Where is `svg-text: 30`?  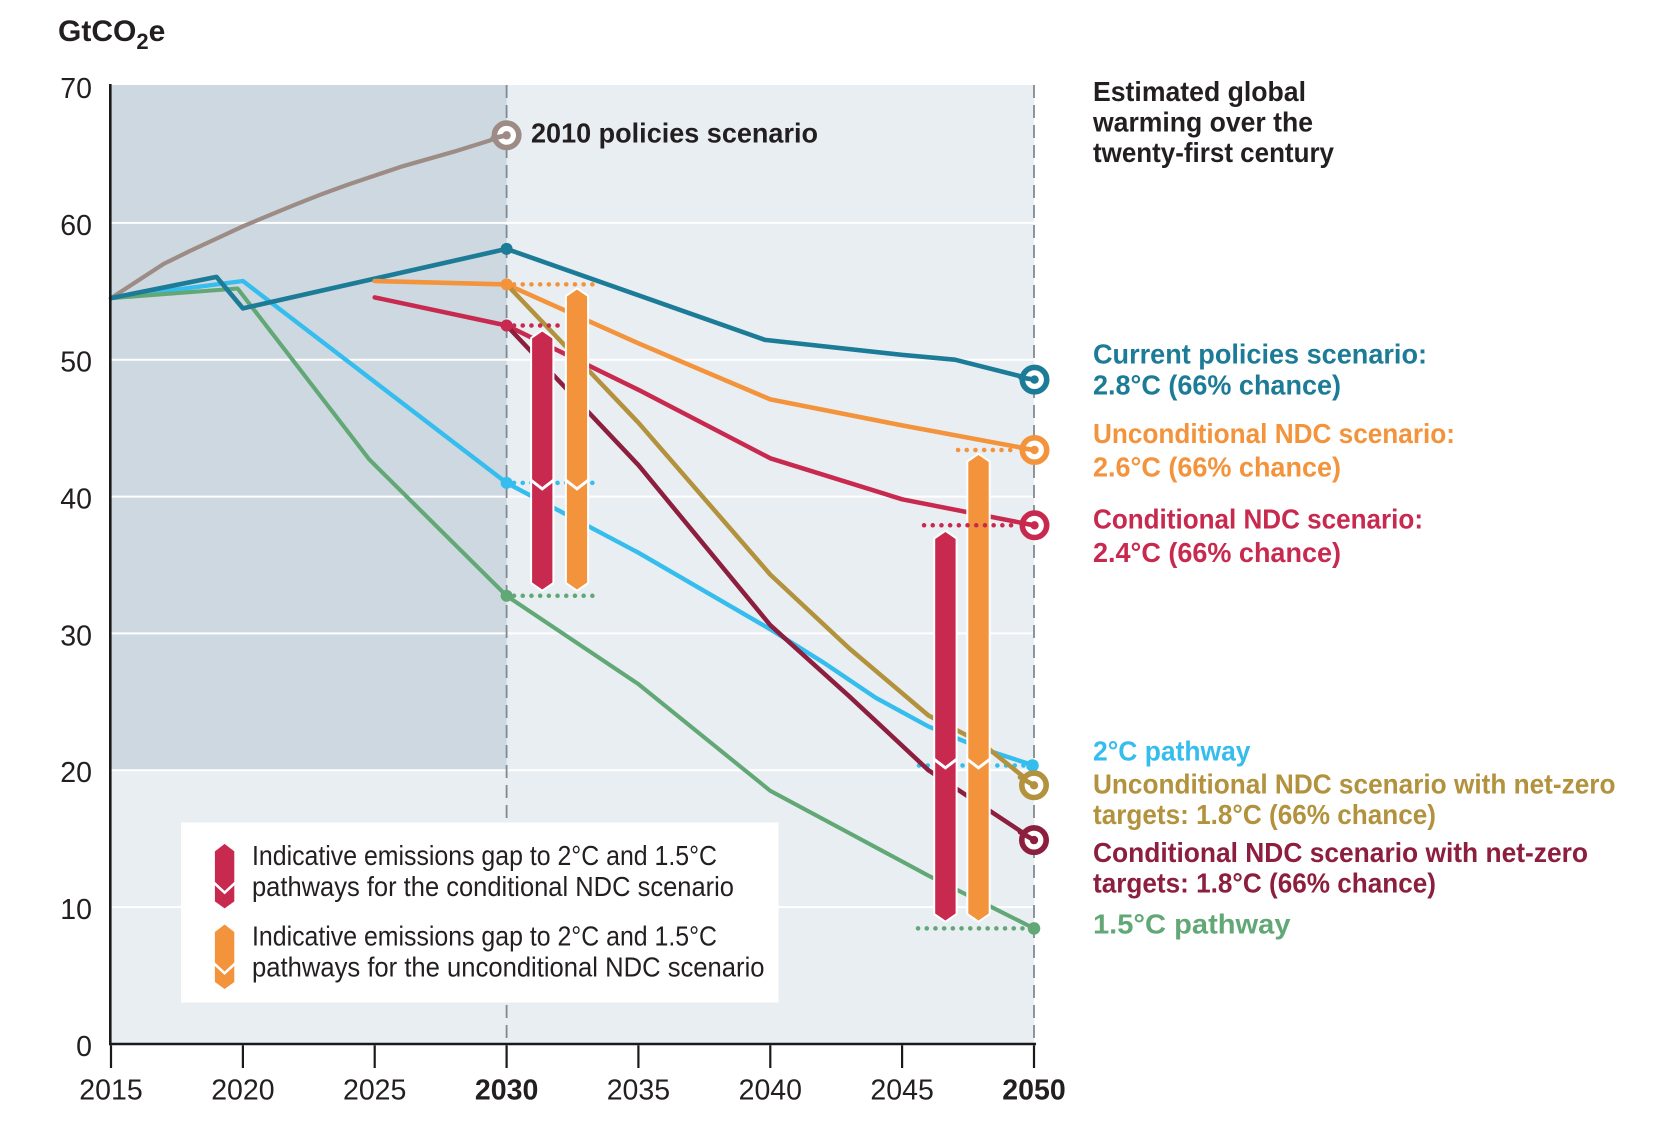
svg-text: 30 is located at coordinates (76, 636).